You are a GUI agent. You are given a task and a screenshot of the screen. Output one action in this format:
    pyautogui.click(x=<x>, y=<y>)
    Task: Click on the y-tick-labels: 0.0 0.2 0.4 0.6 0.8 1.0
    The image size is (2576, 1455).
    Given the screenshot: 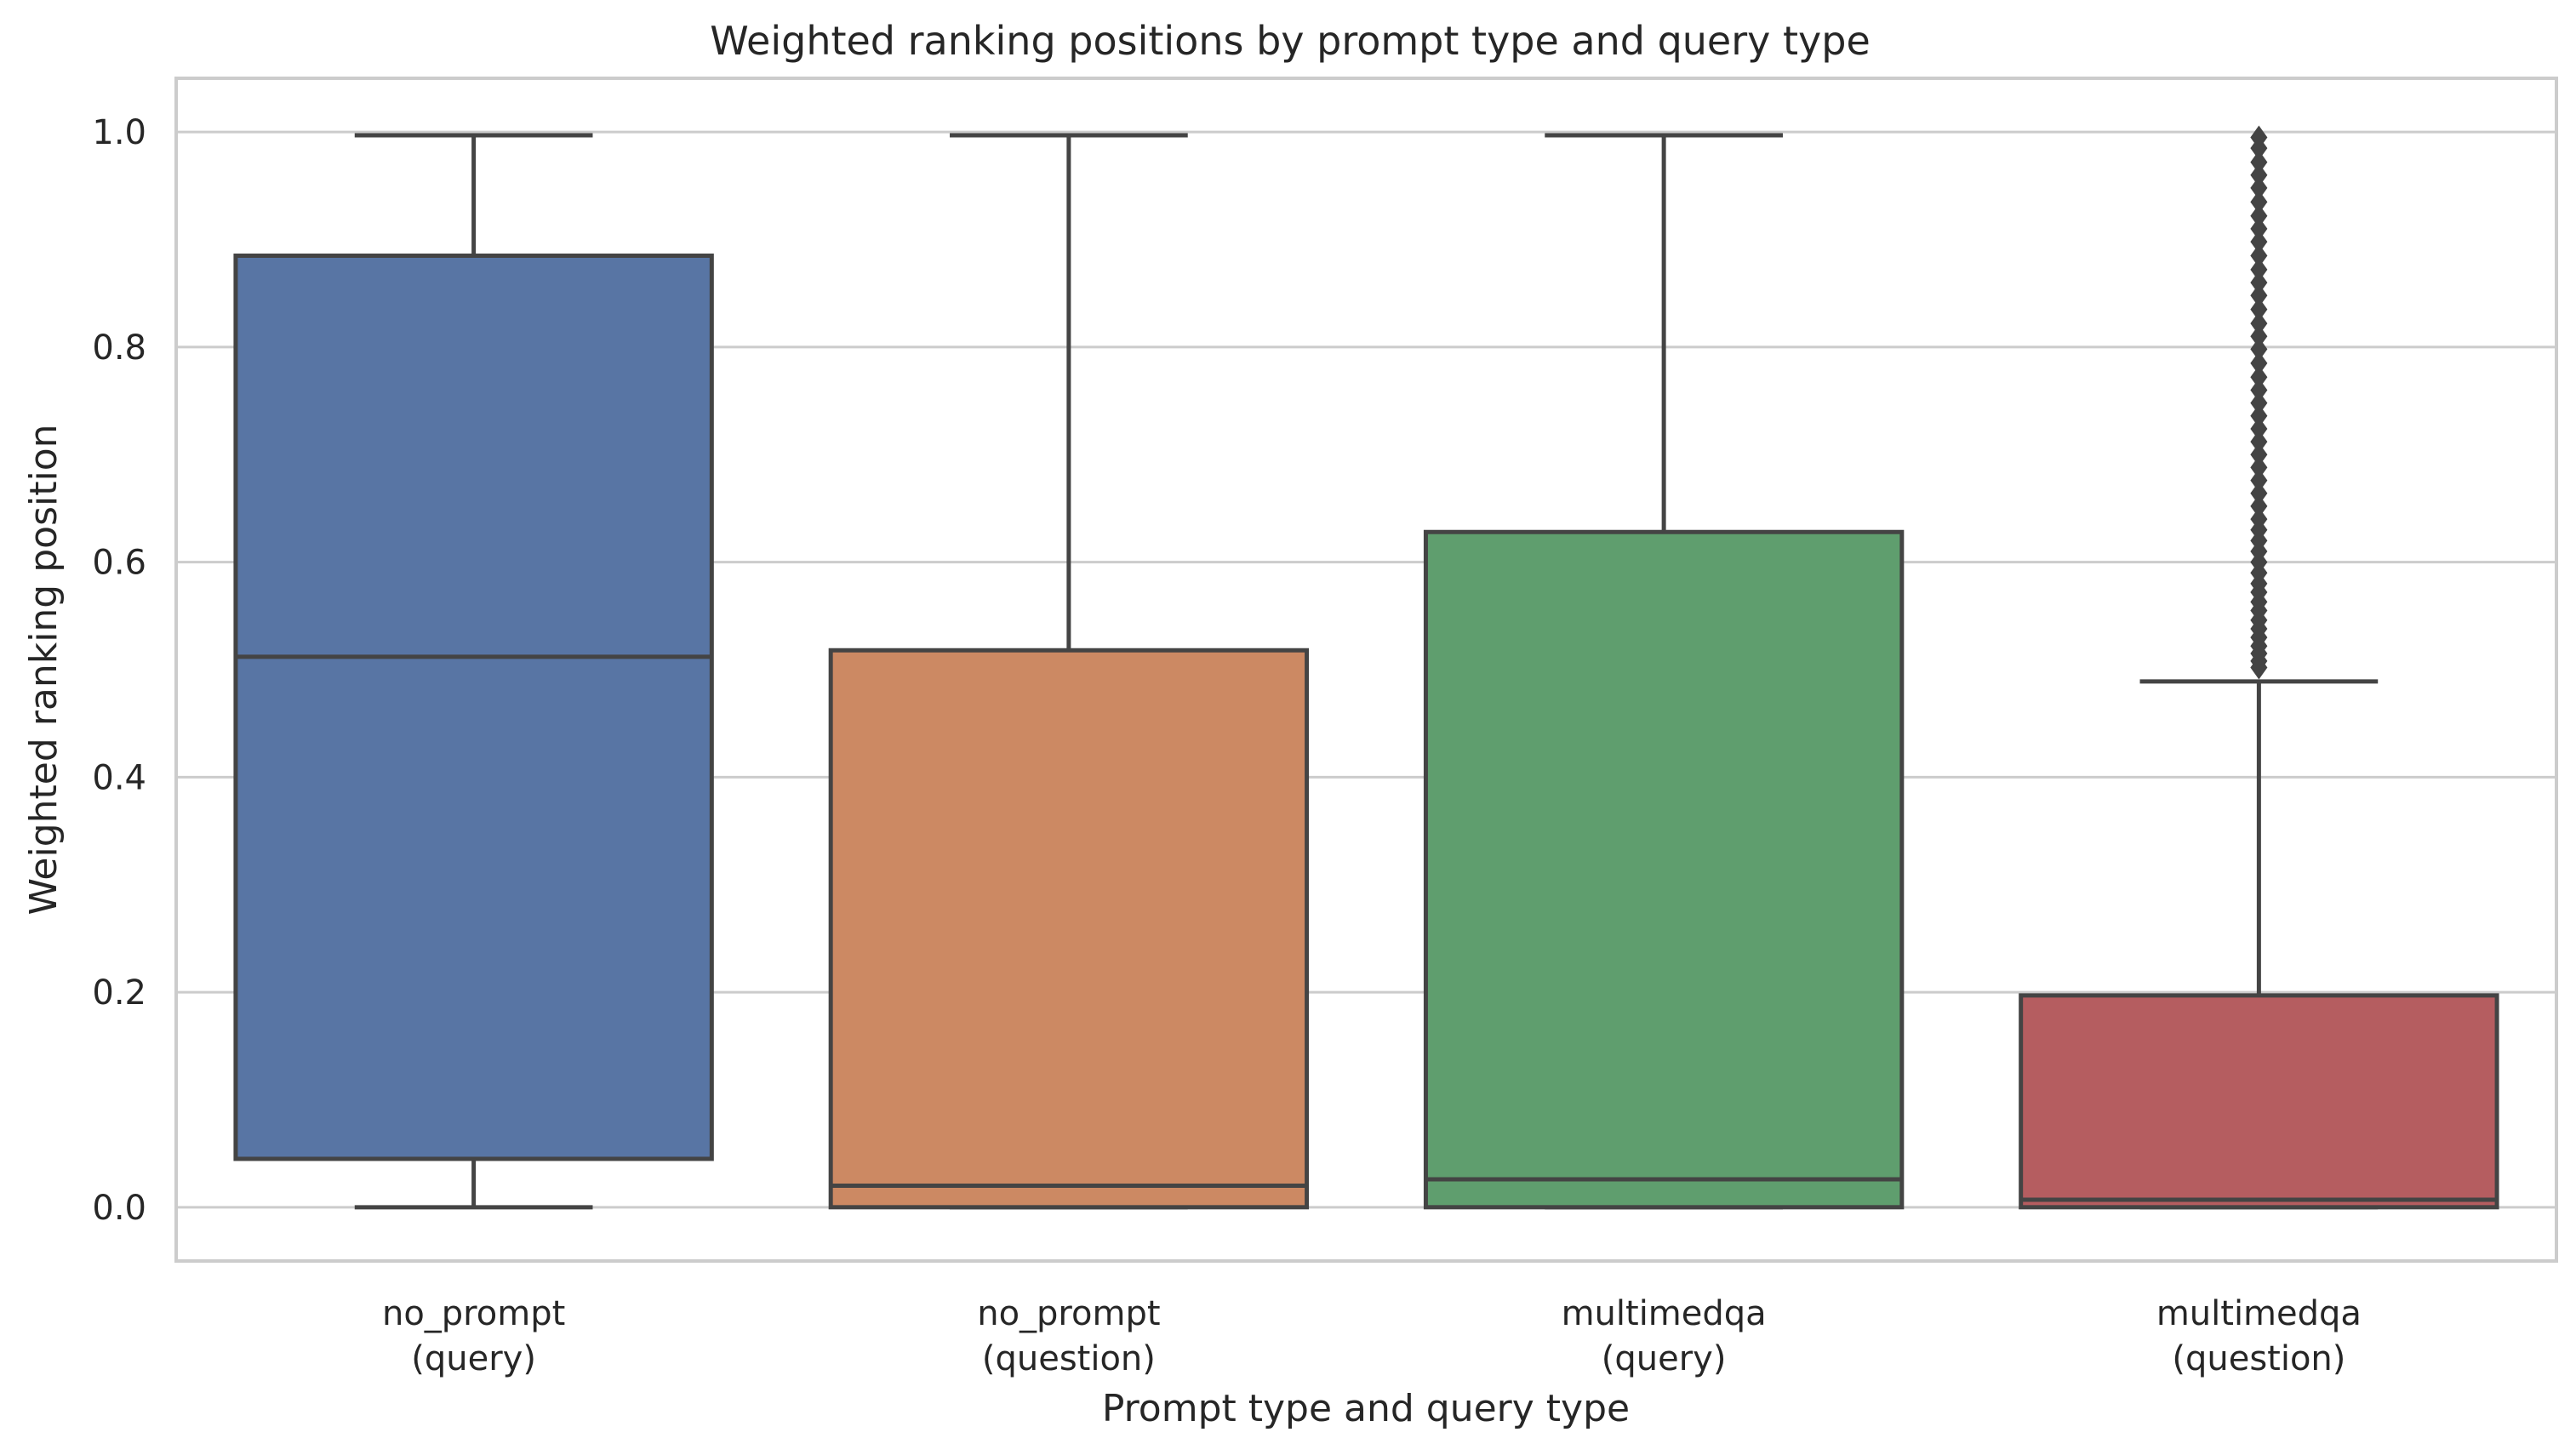 What is the action you would take?
    pyautogui.click(x=119, y=670)
    